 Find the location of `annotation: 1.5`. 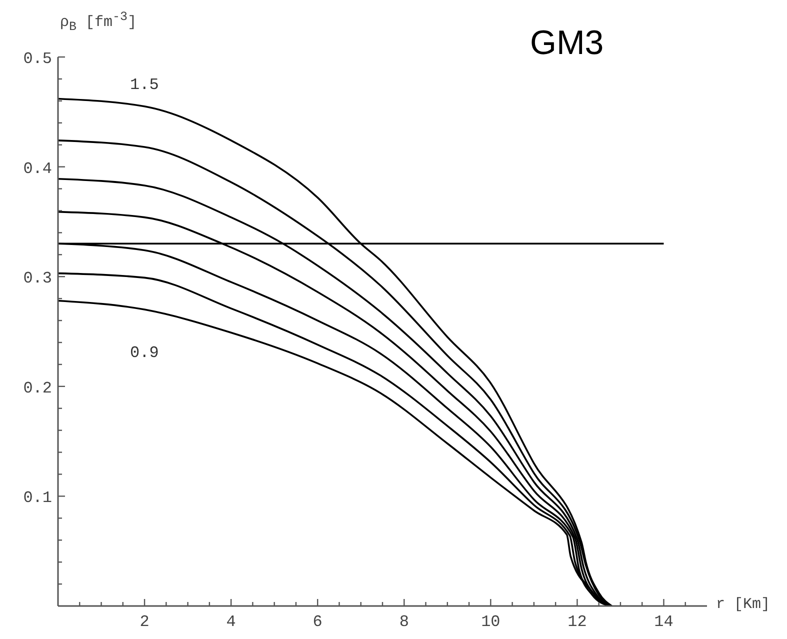

annotation: 1.5 is located at coordinates (144, 85).